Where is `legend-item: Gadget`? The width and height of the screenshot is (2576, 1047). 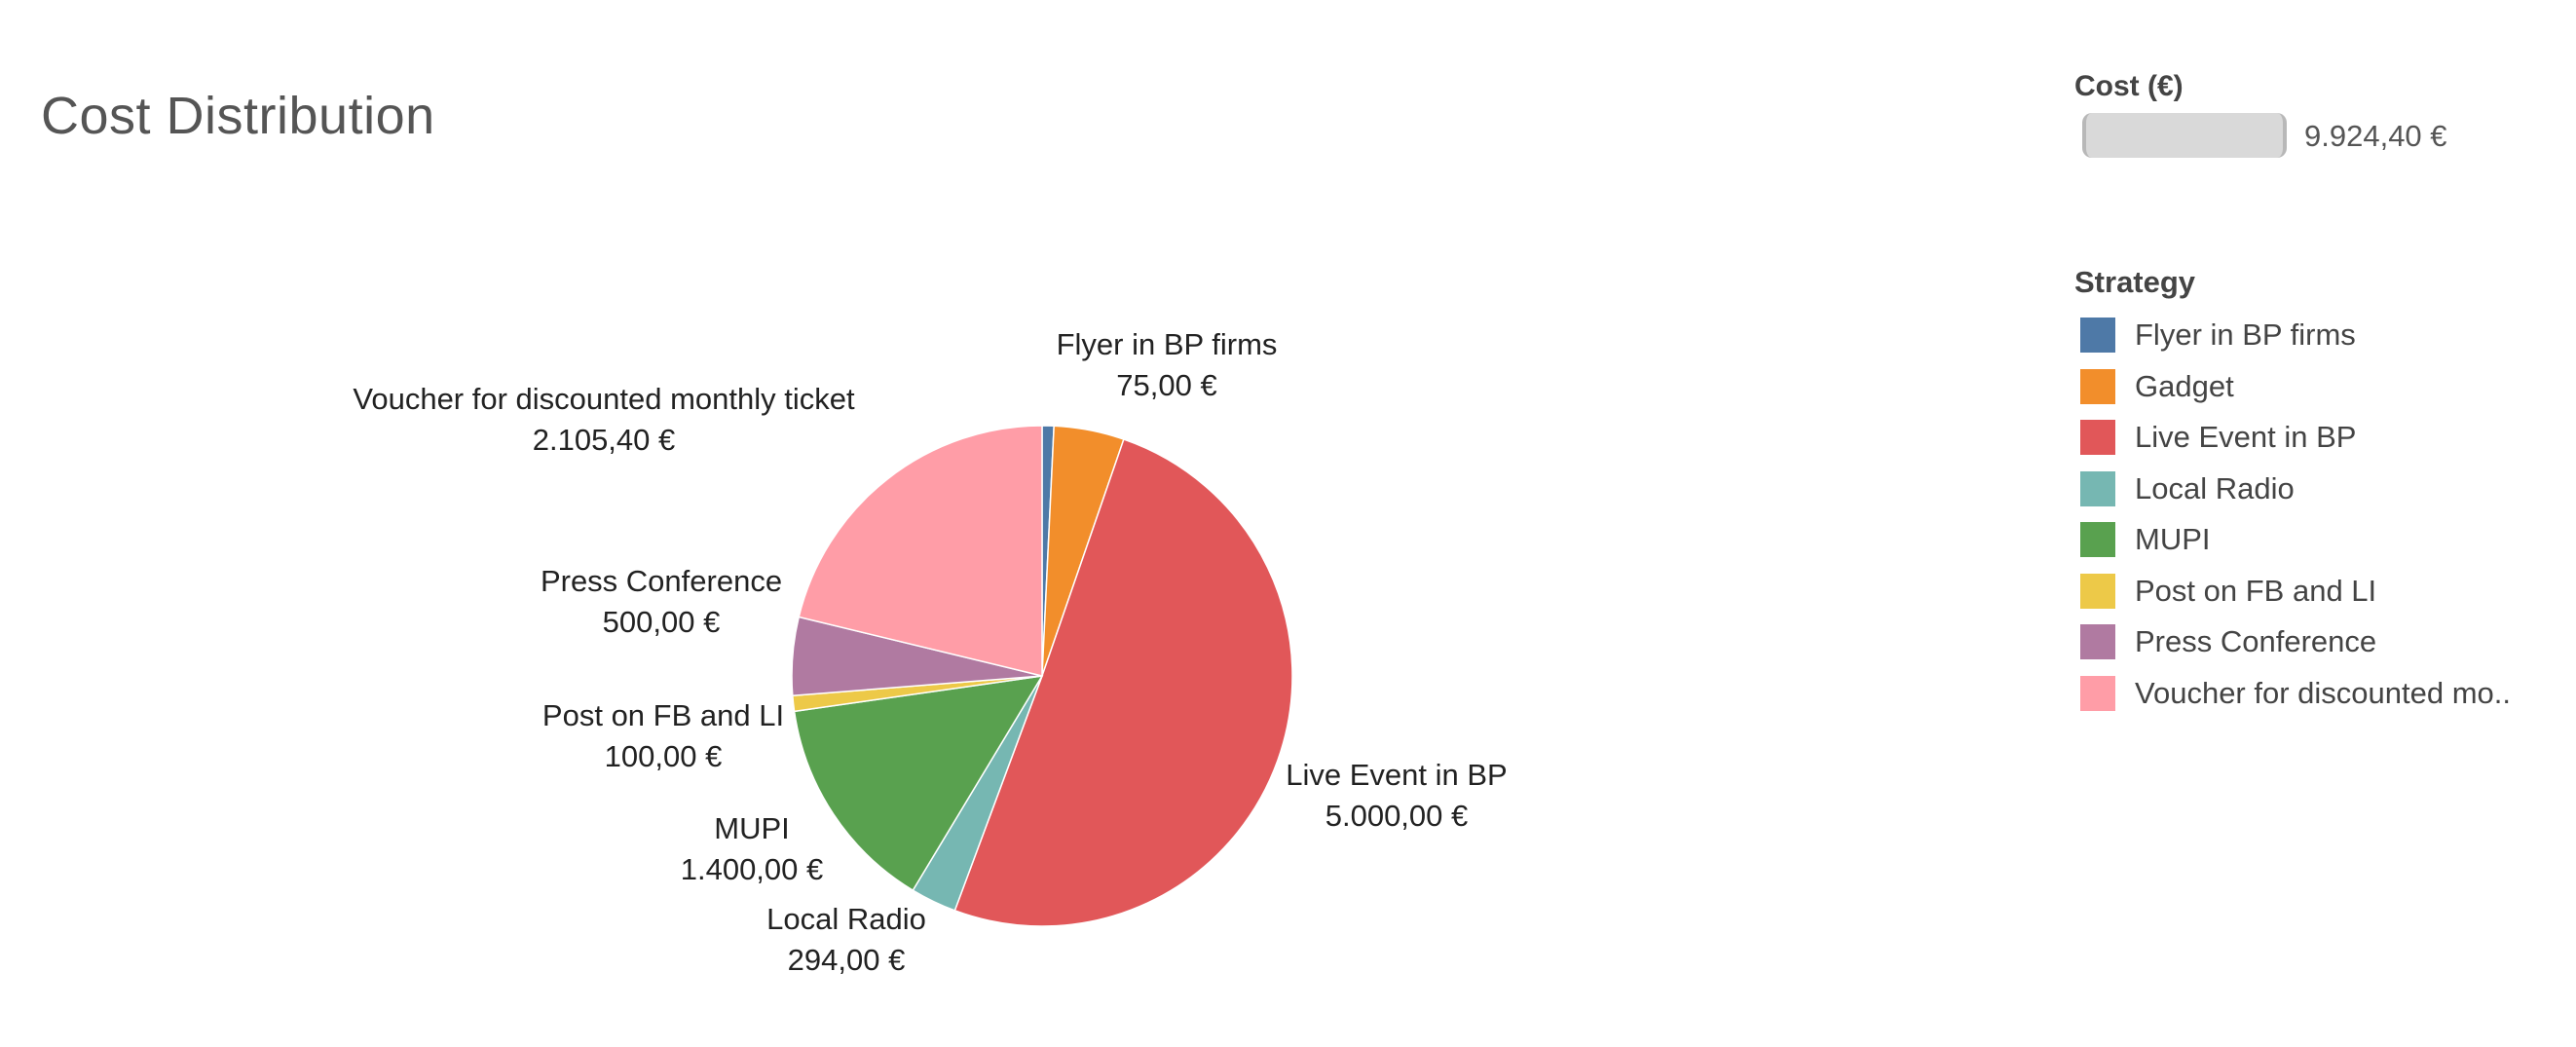
legend-item: Gadget is located at coordinates (2322, 387).